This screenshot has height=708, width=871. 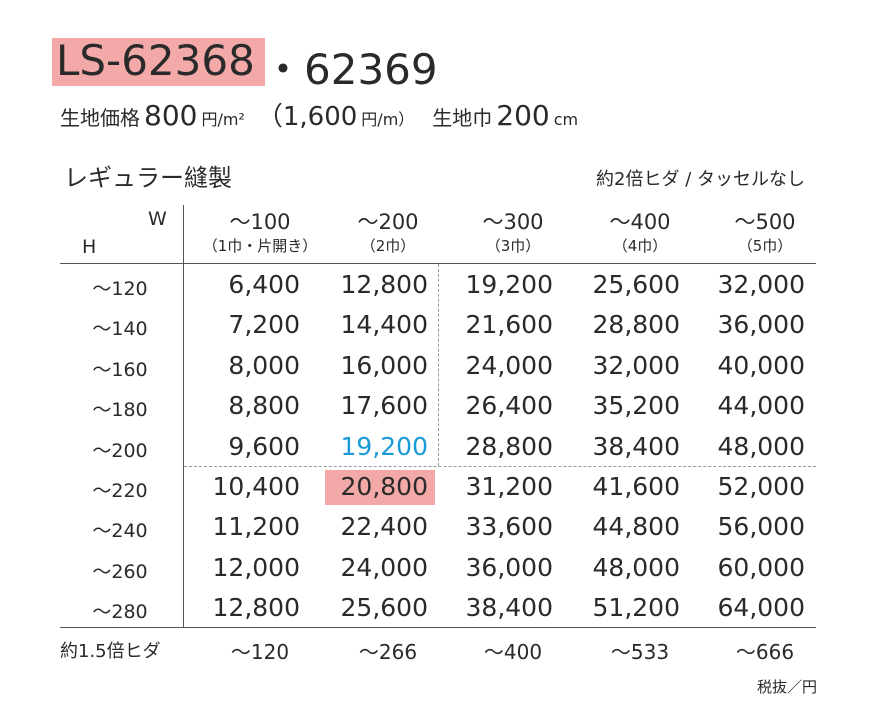 I want to click on price-cell: 41,600, so click(x=636, y=486).